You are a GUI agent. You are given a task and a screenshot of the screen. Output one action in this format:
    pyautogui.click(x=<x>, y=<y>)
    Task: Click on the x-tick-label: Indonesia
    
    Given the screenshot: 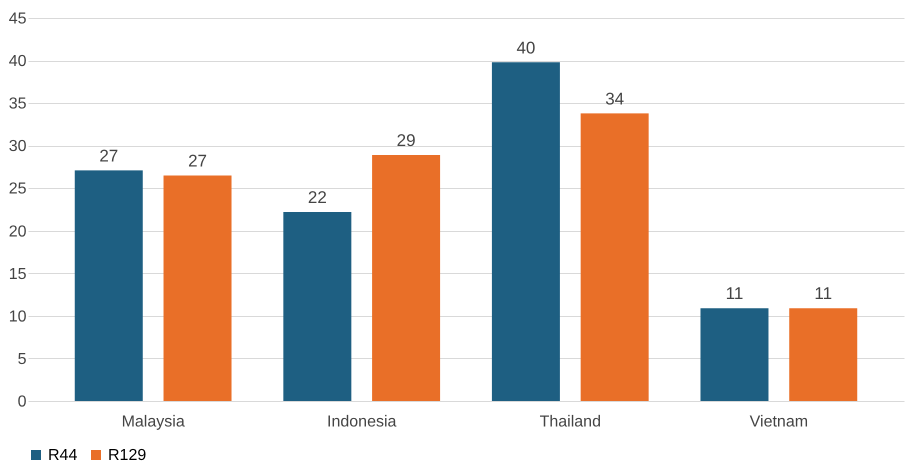 What is the action you would take?
    pyautogui.click(x=362, y=422)
    